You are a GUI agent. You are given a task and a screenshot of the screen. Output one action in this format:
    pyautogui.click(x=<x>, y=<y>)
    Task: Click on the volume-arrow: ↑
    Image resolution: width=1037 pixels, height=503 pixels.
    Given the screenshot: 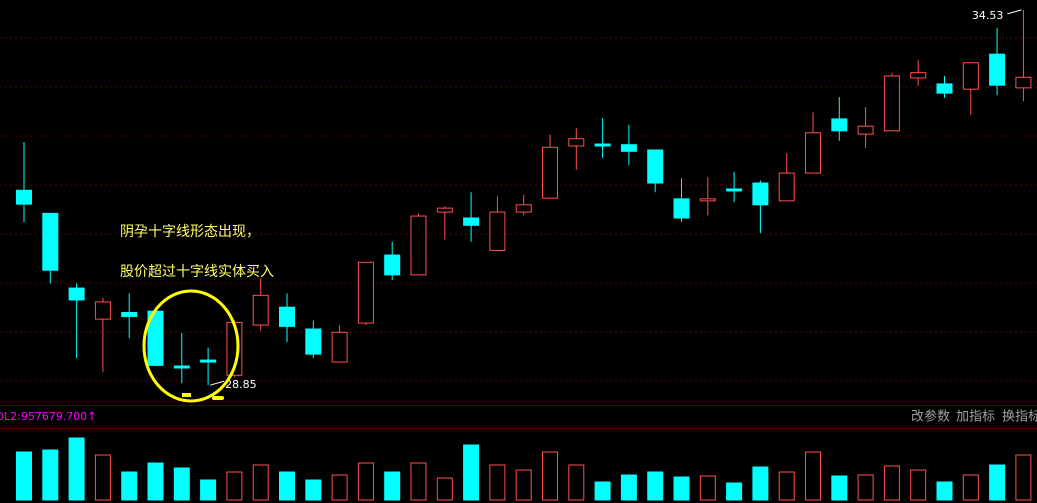 What is the action you would take?
    pyautogui.click(x=92, y=417)
    